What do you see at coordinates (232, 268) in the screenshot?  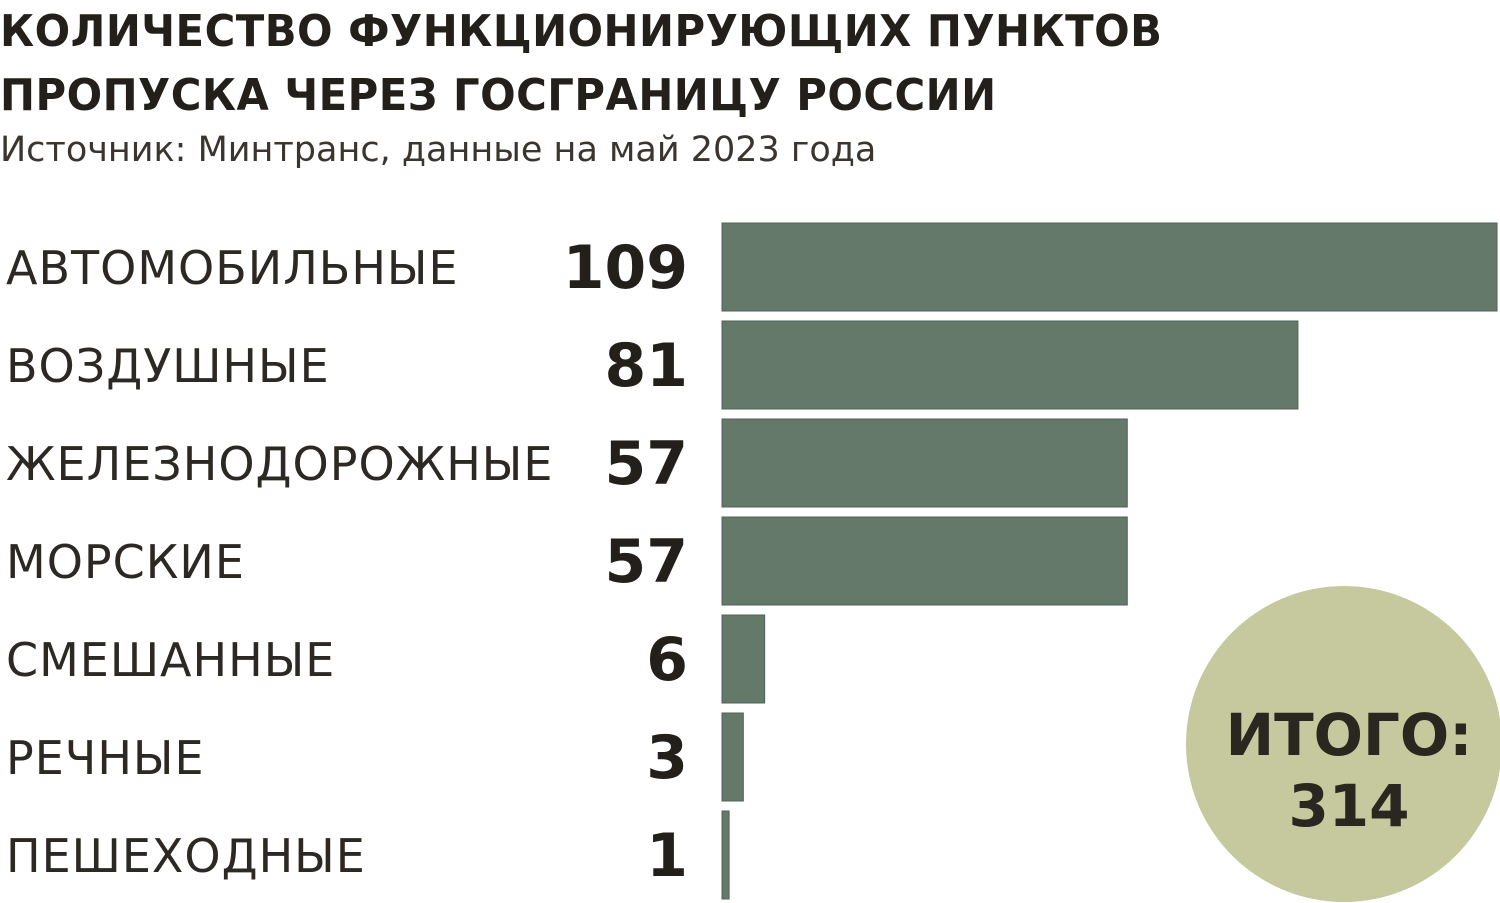 I see `category-label: АВТОМОБИЛЬНЫЕ` at bounding box center [232, 268].